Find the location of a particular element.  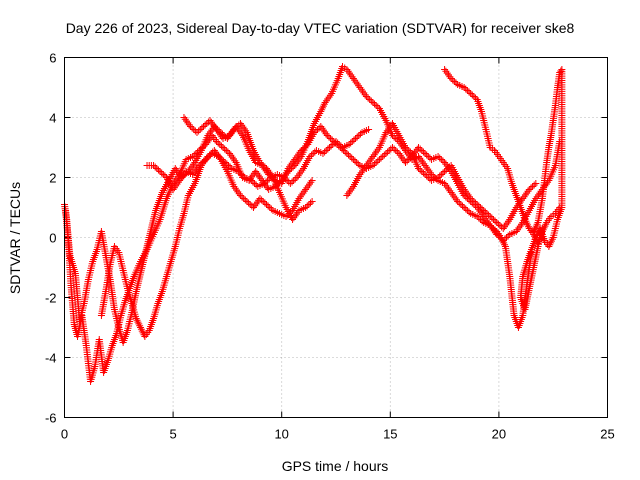

y-tick-label: -2 is located at coordinates (51, 298).